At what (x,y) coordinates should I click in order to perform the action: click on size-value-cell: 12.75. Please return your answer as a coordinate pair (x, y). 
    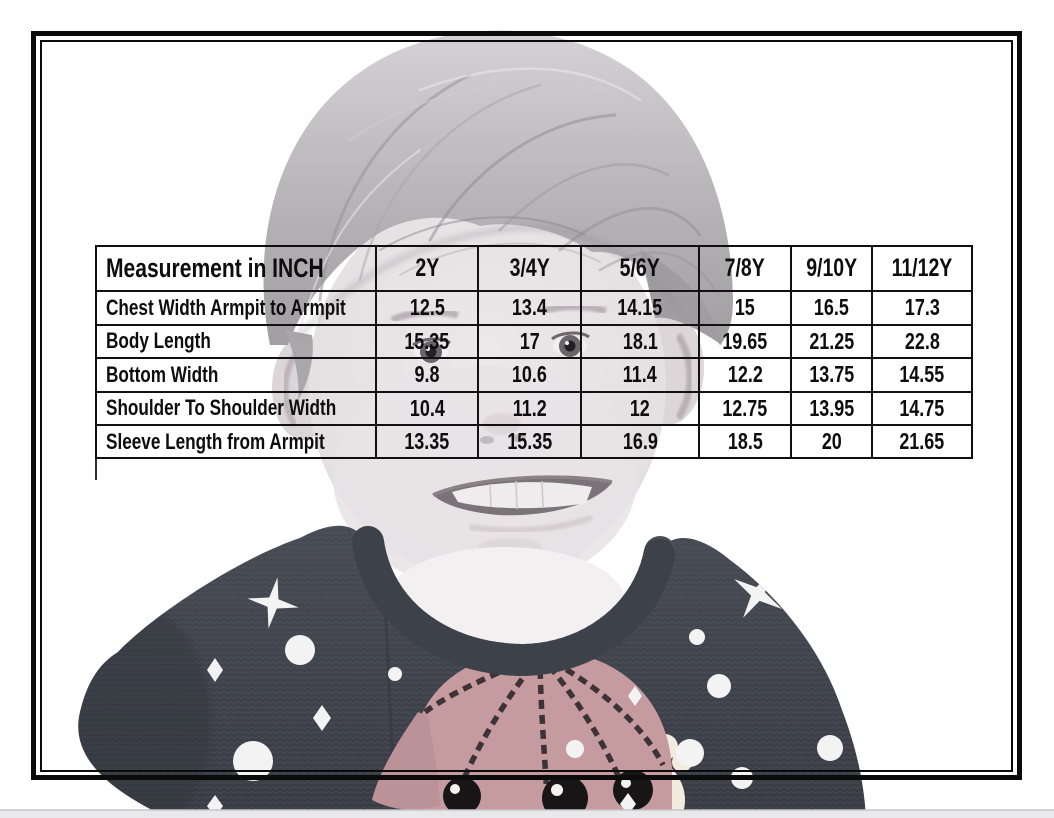
    Looking at the image, I should click on (746, 409).